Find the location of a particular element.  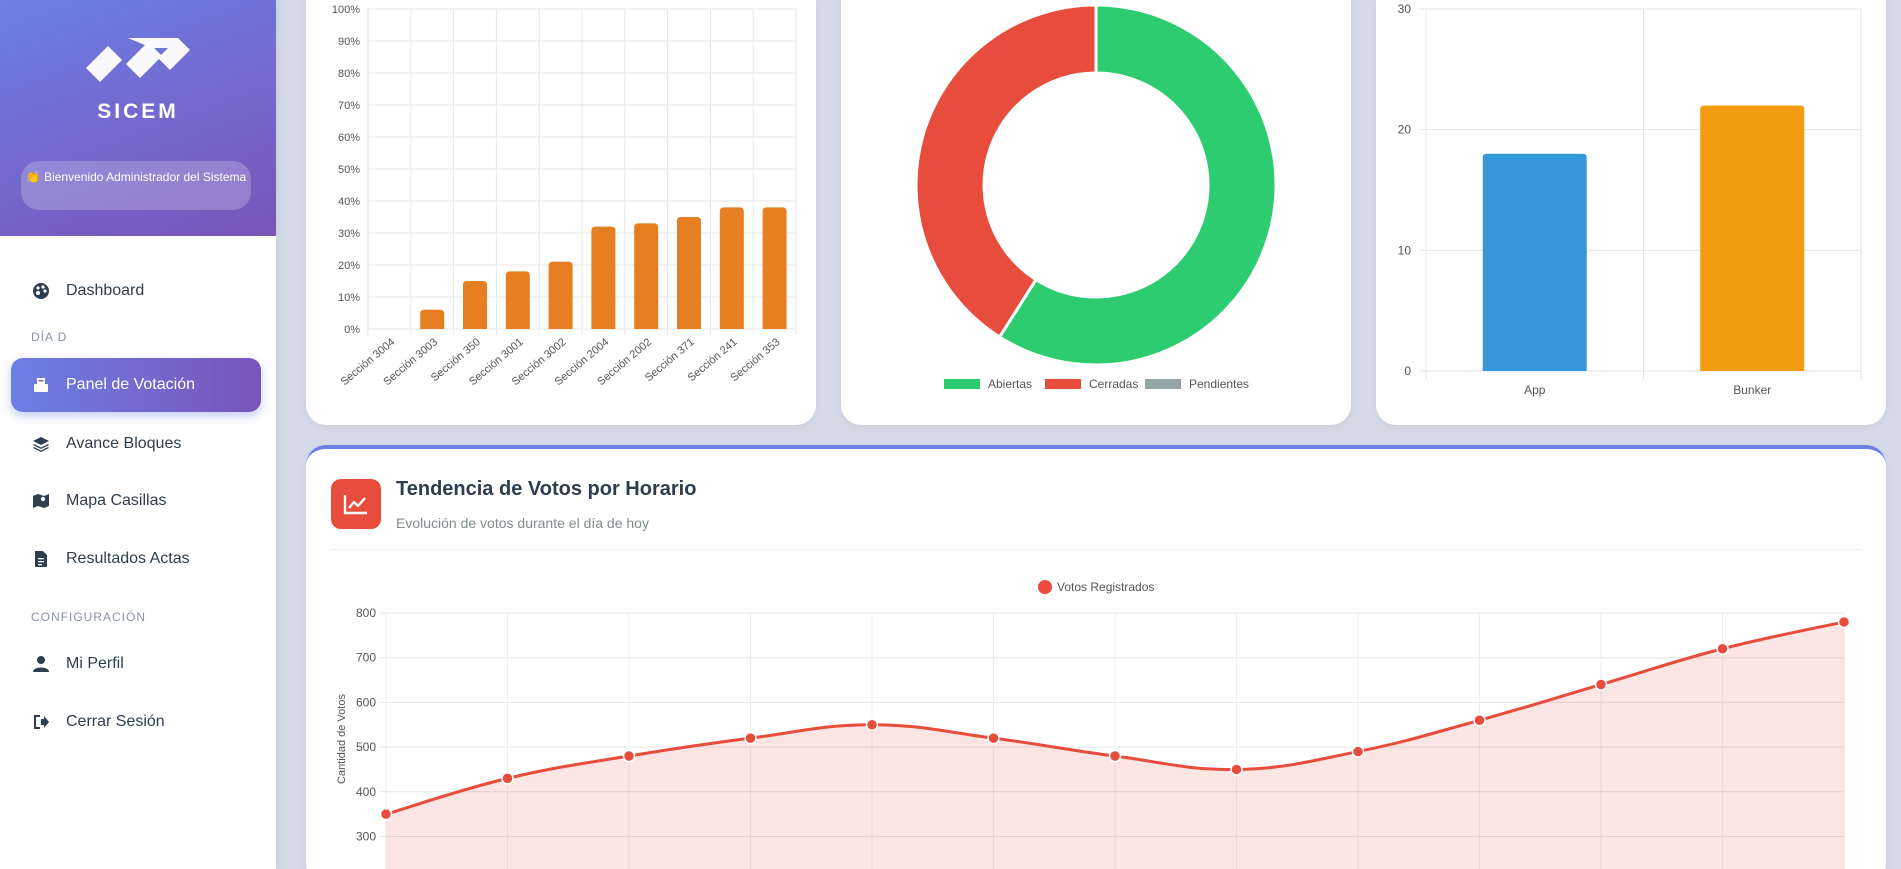

chart-line-icon is located at coordinates (356, 504).